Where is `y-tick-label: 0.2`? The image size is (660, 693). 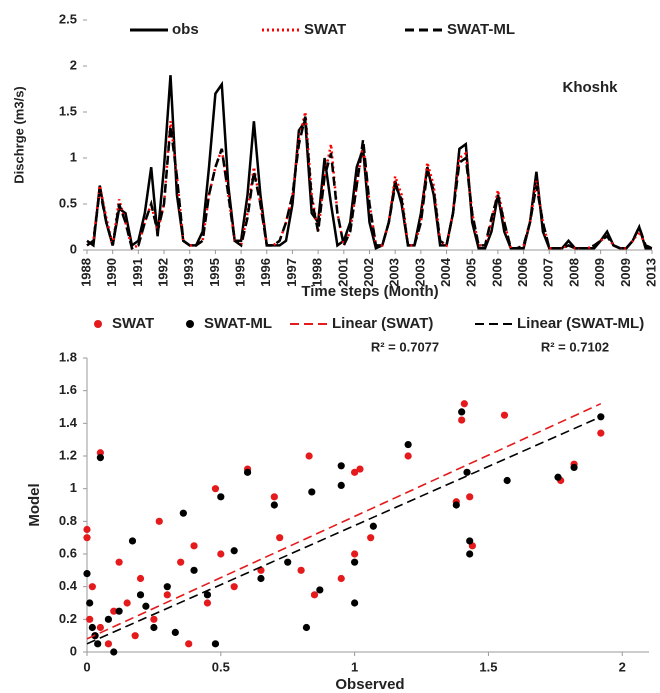 y-tick-label: 0.2 is located at coordinates (68, 618).